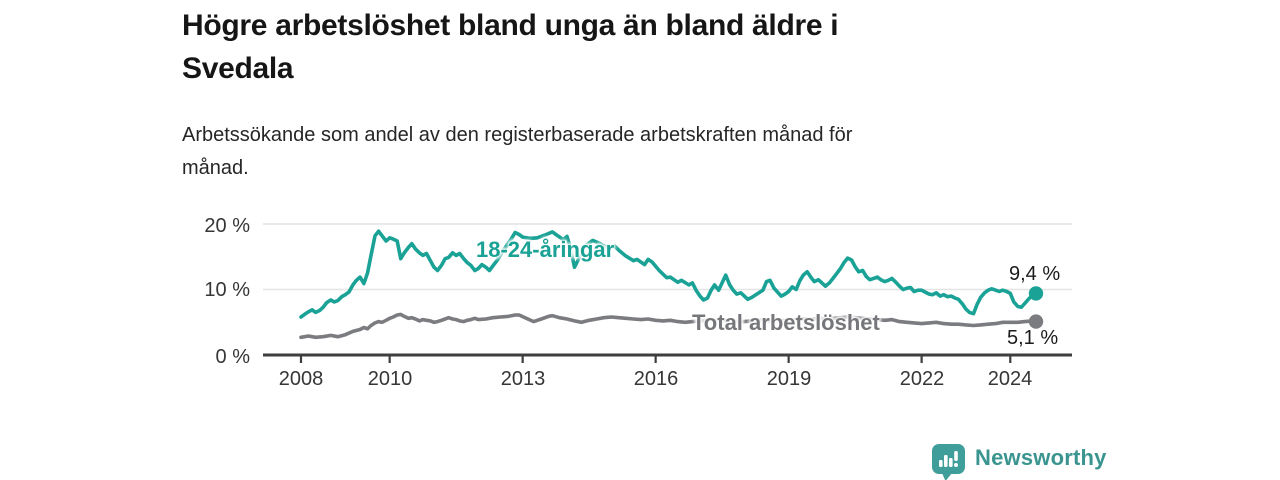 The width and height of the screenshot is (1280, 480). Describe the element at coordinates (227, 226) in the screenshot. I see `y-axis-tick-label-20: 20 %` at that location.